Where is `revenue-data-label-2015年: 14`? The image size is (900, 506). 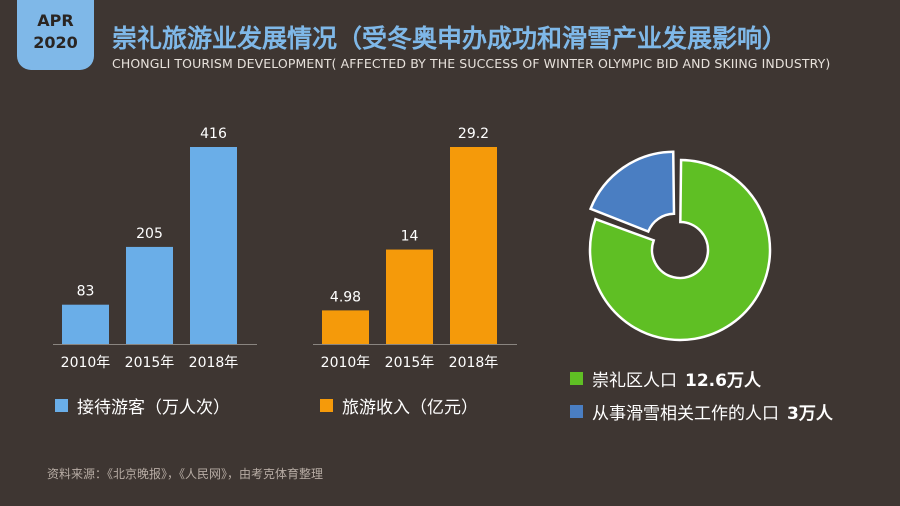 revenue-data-label-2015年: 14 is located at coordinates (410, 237).